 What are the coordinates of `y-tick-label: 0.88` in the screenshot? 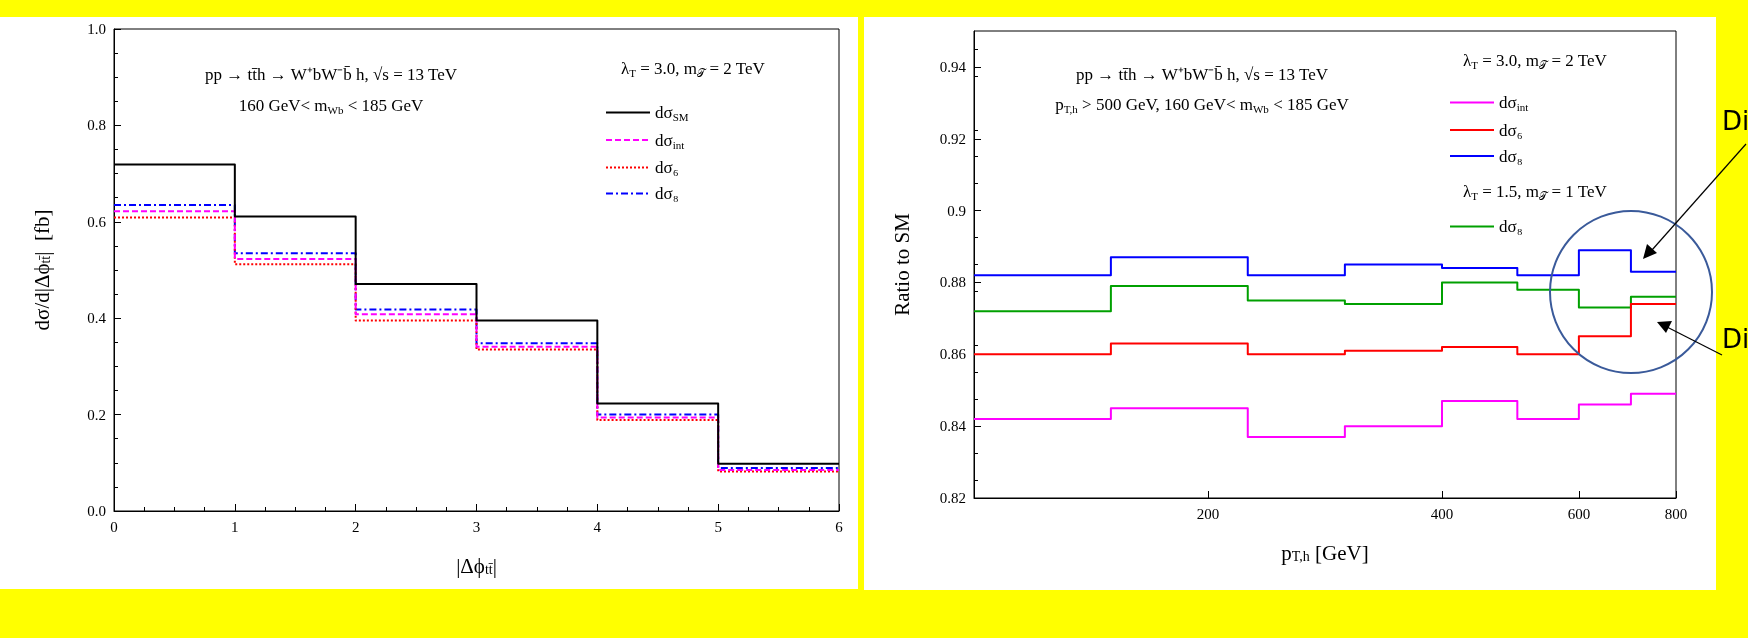 It's located at (952, 282).